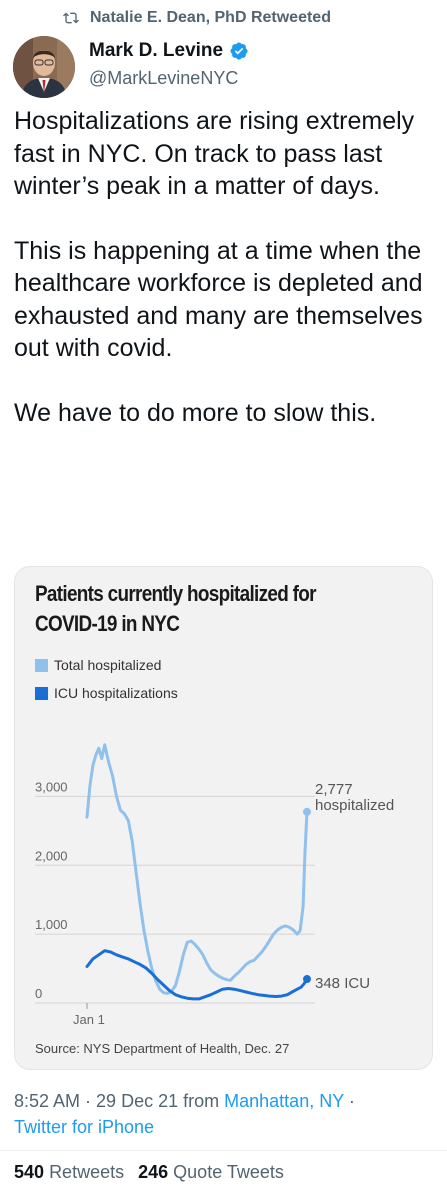 This screenshot has width=447, height=1200. What do you see at coordinates (201, 1101) in the screenshot?
I see `from-text: from` at bounding box center [201, 1101].